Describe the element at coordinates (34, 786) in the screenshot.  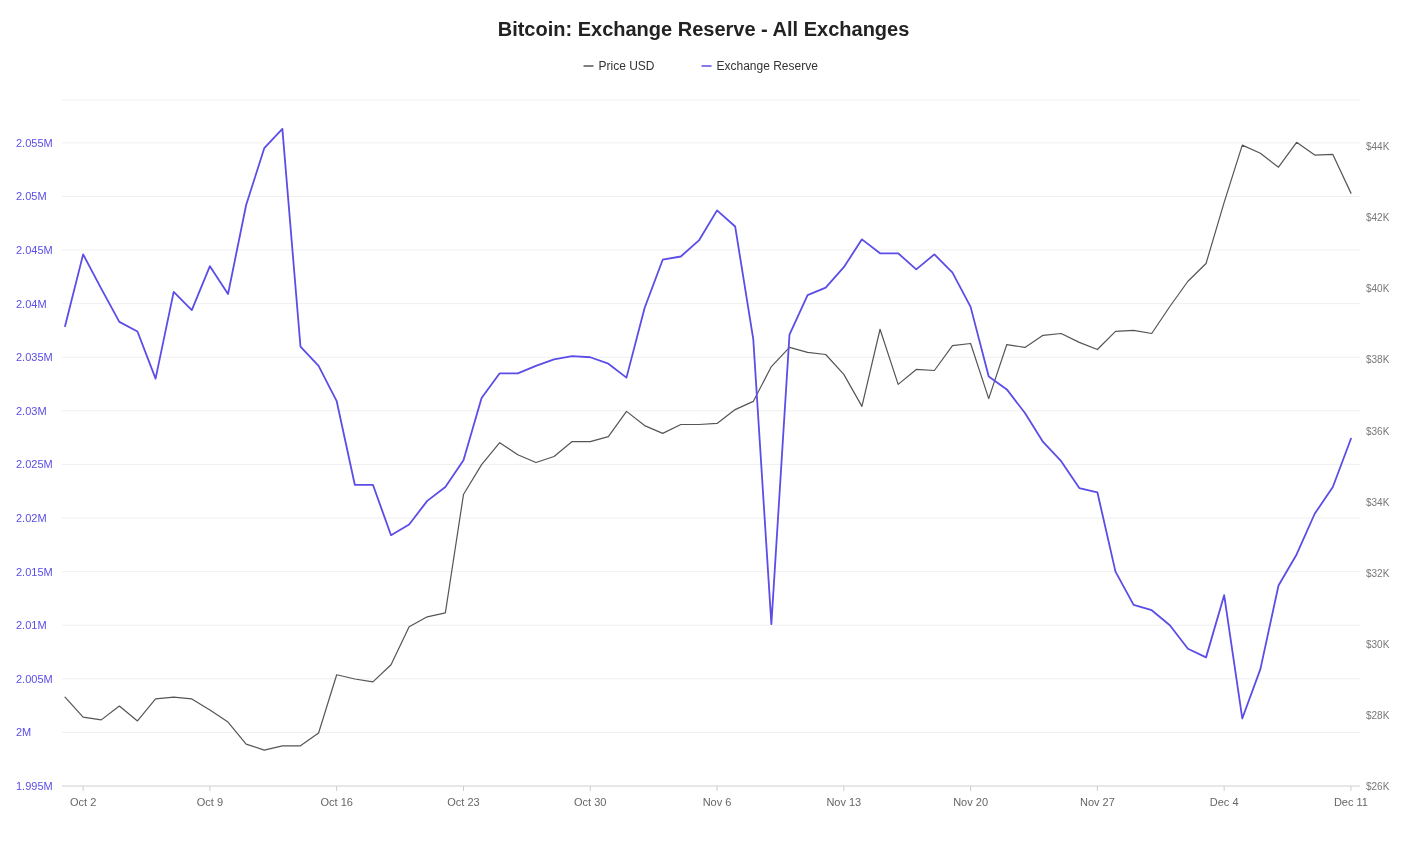
I see `y-tick-label: 1.995M` at that location.